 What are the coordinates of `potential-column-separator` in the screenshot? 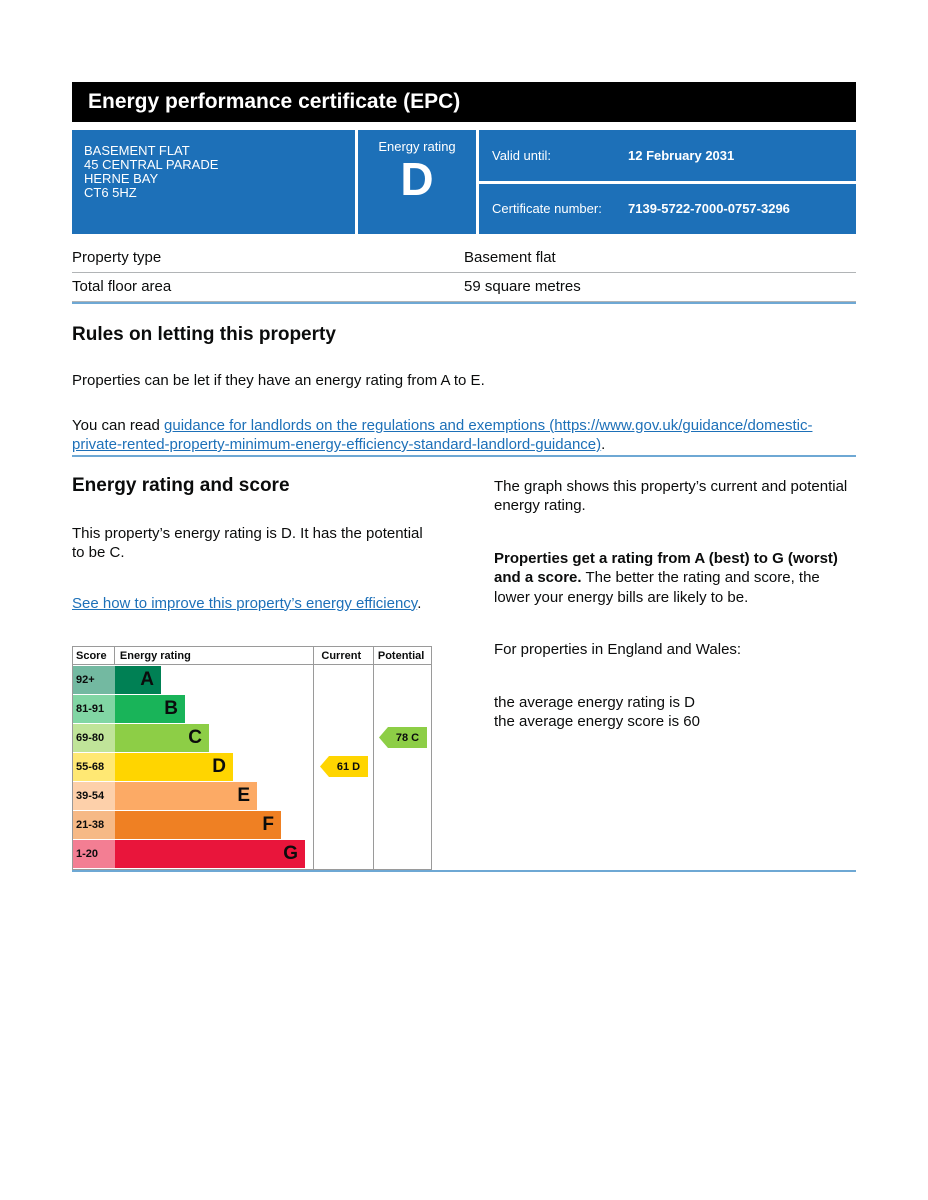 It's located at (373, 758).